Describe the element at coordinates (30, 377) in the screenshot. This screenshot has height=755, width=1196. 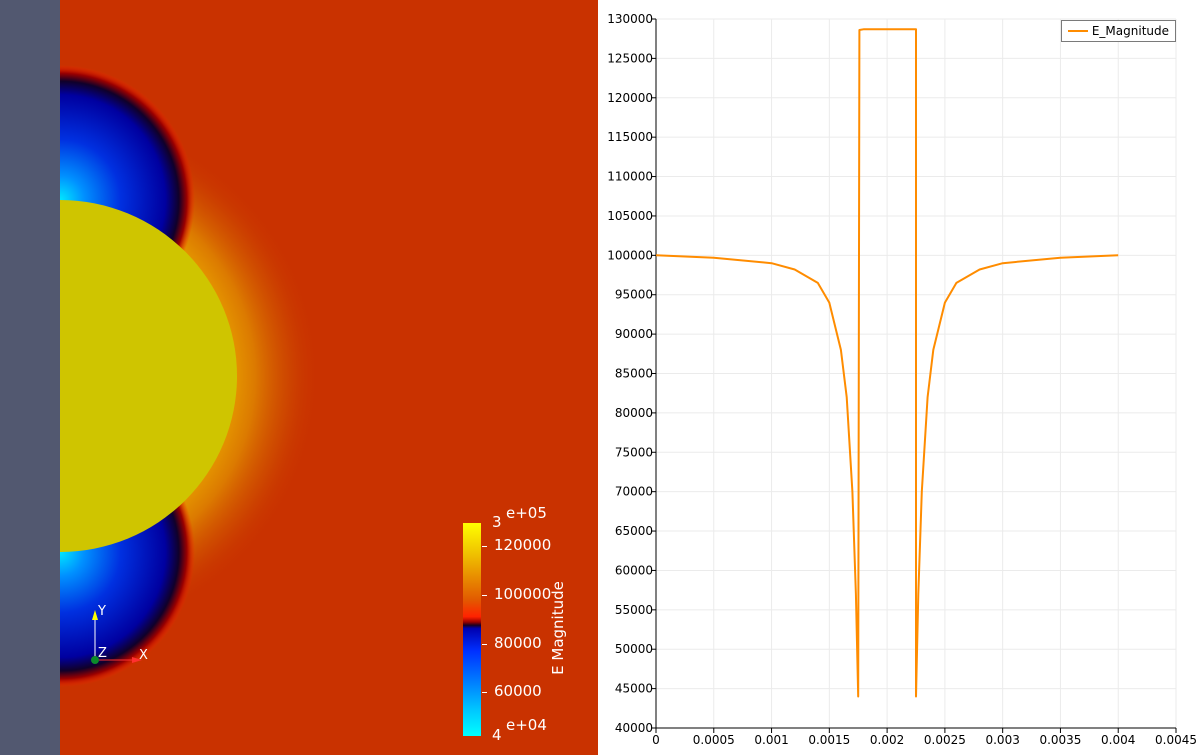
I see `side-panel` at that location.